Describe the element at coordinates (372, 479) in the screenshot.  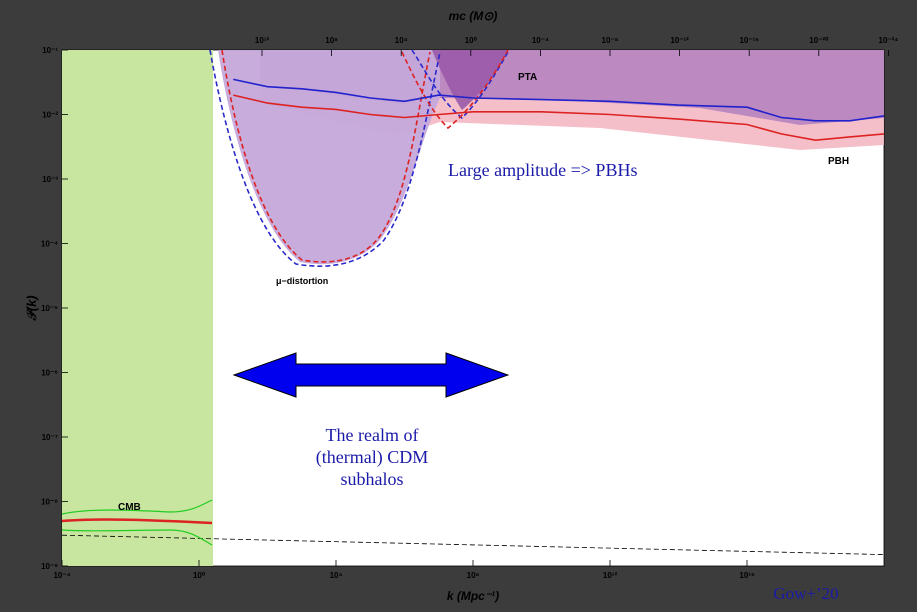
I see `realm-annotation-line-3: subhalos` at that location.